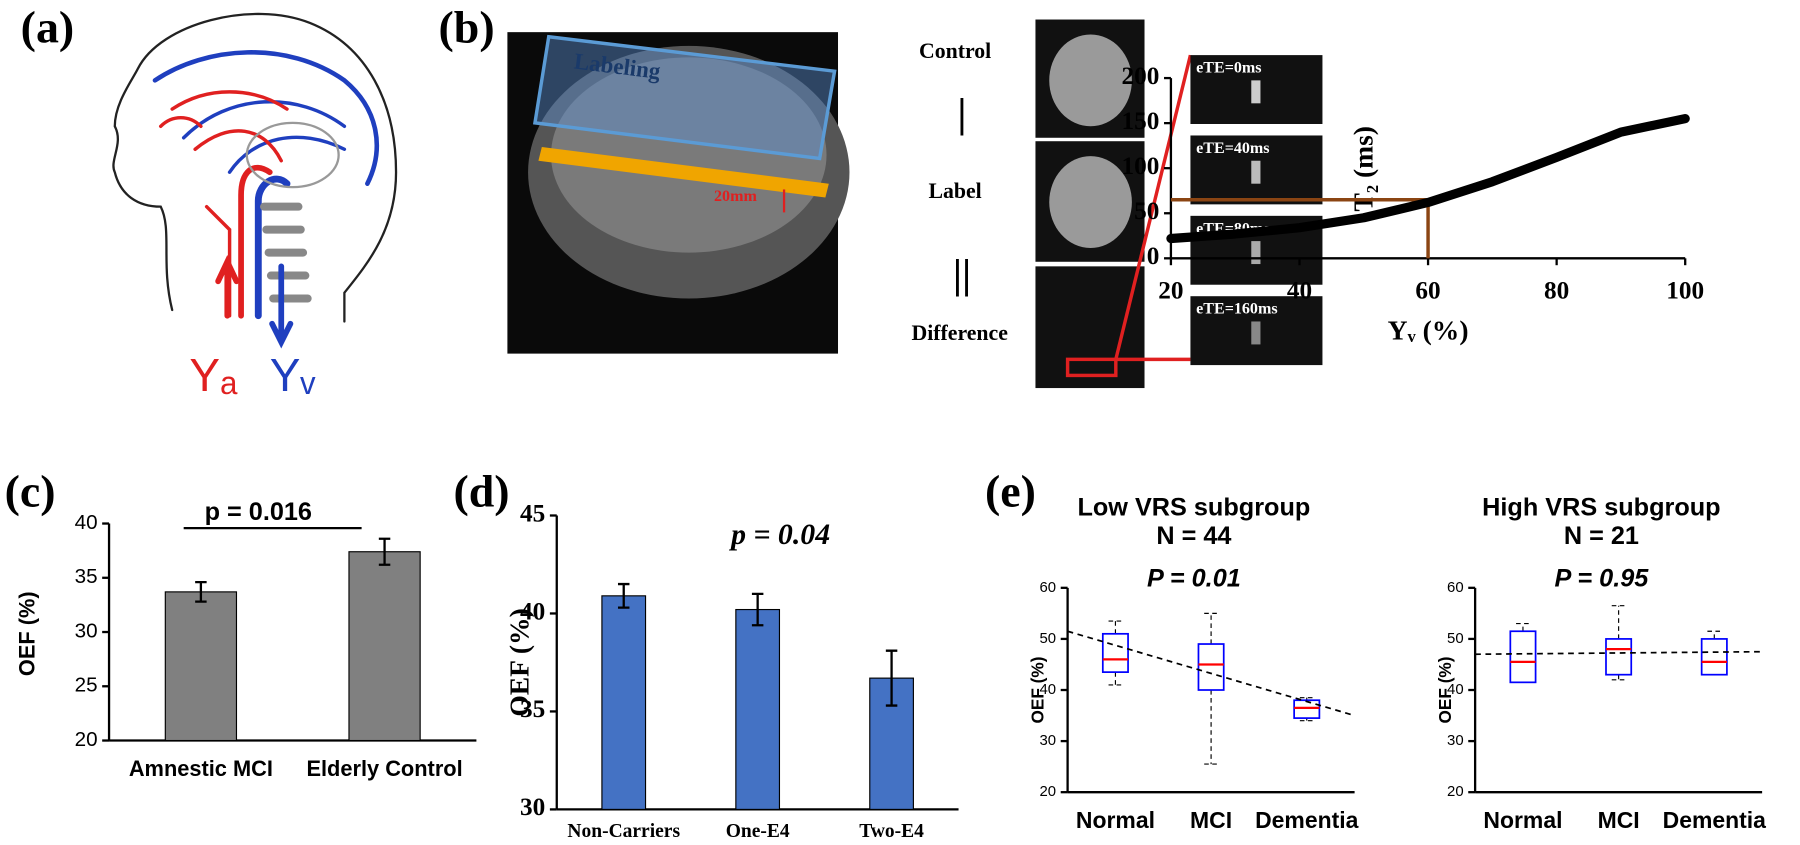 This screenshot has width=1800, height=845. I want to click on y-axis-label: T₂ (ms), so click(1362, 169).